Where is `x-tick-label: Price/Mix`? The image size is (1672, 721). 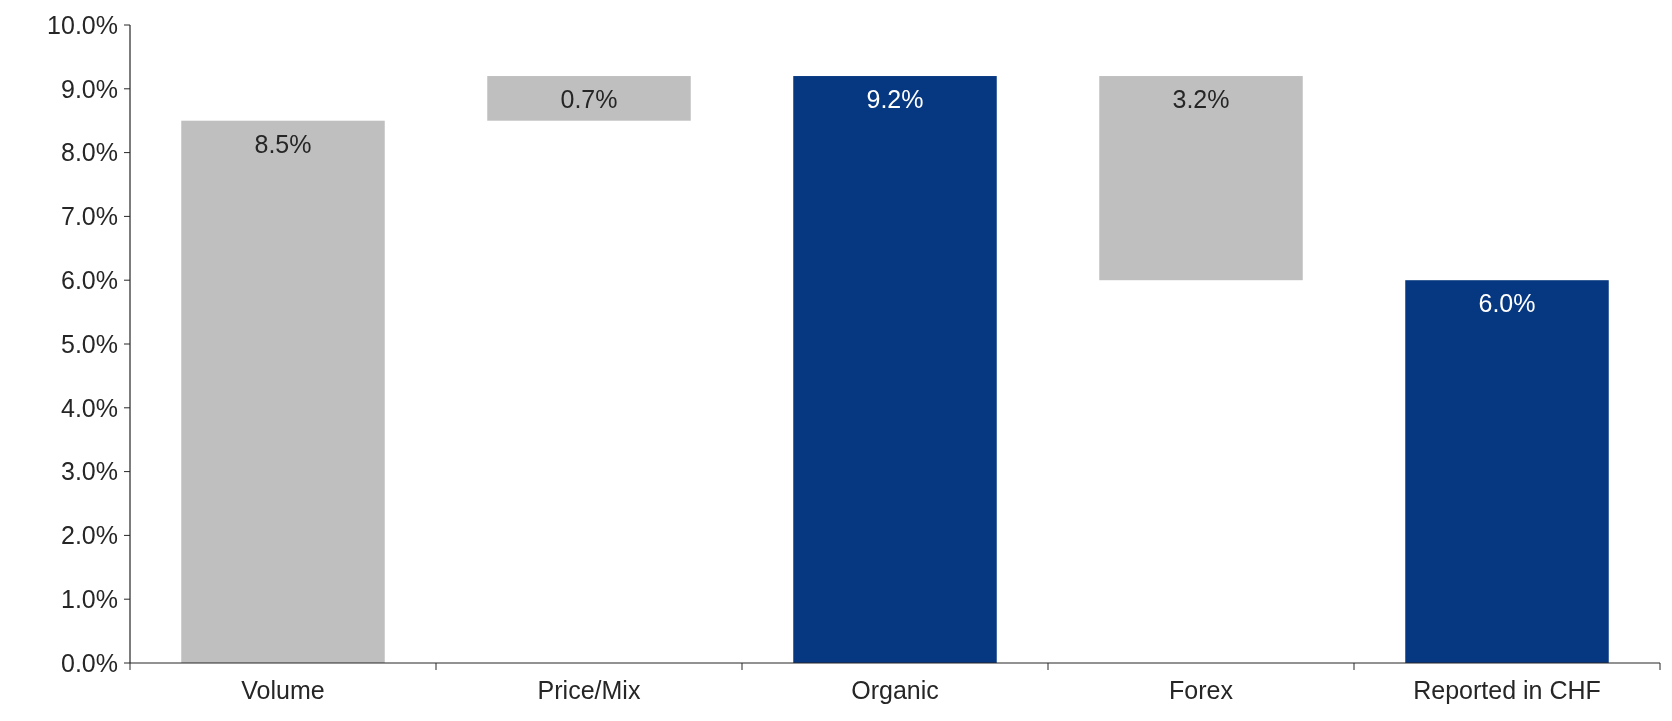 x-tick-label: Price/Mix is located at coordinates (589, 690).